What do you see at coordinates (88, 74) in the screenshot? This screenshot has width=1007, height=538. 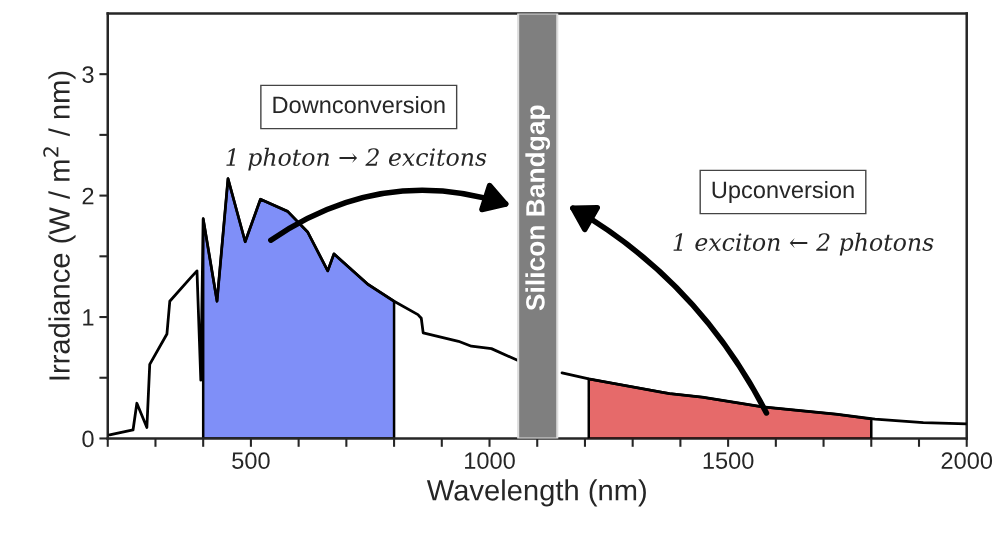 I see `y-tick-label: 3` at bounding box center [88, 74].